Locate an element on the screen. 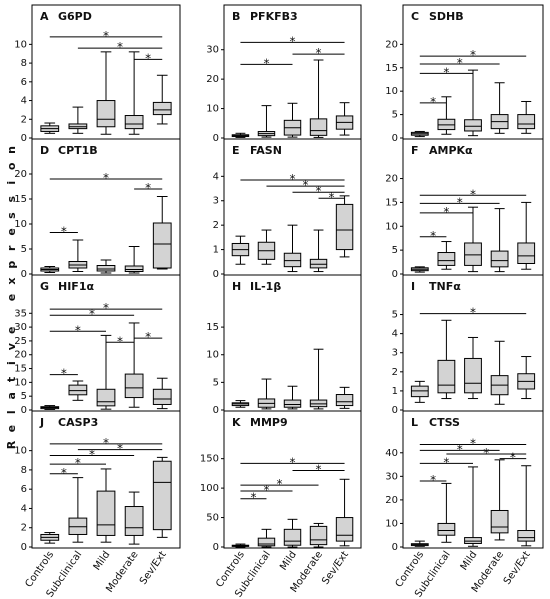  panel-title: AMPKα is located at coordinates (451, 150).